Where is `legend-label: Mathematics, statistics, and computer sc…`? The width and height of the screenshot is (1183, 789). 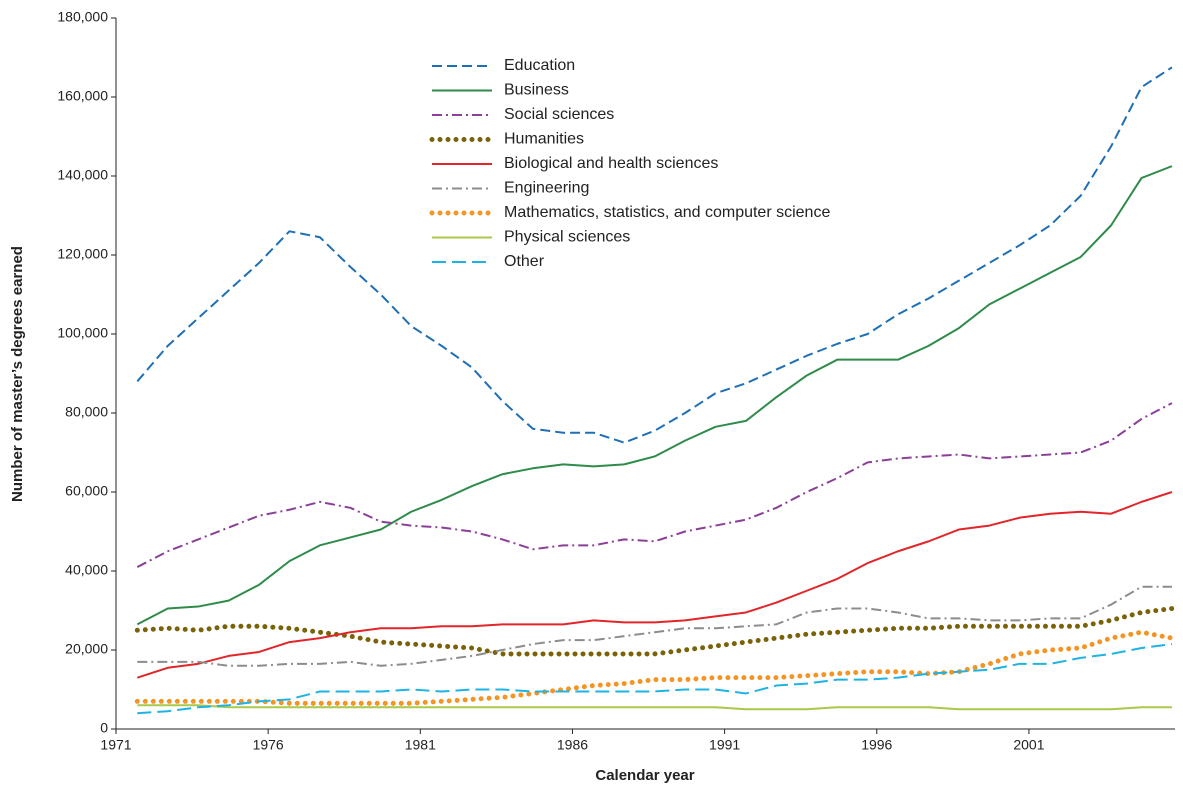
legend-label: Mathematics, statistics, and computer sc… is located at coordinates (667, 212).